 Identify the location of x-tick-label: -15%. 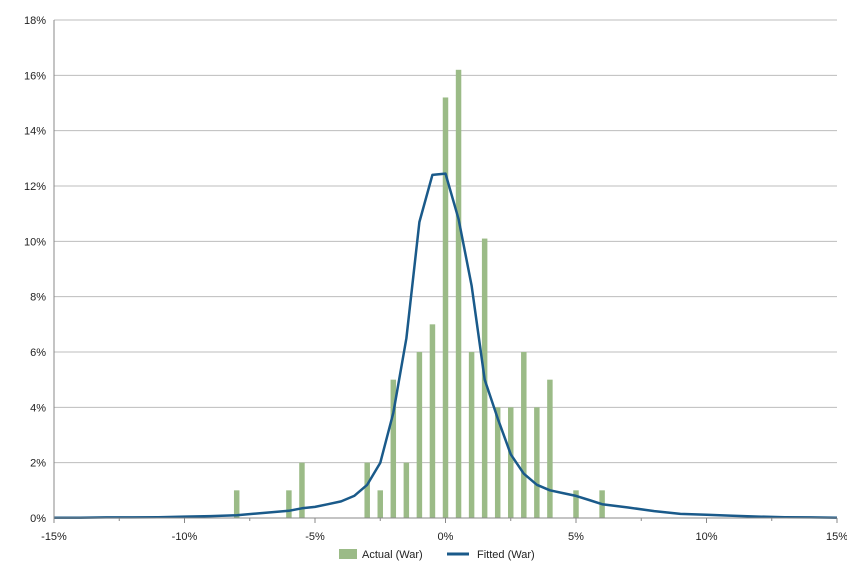
(54, 537).